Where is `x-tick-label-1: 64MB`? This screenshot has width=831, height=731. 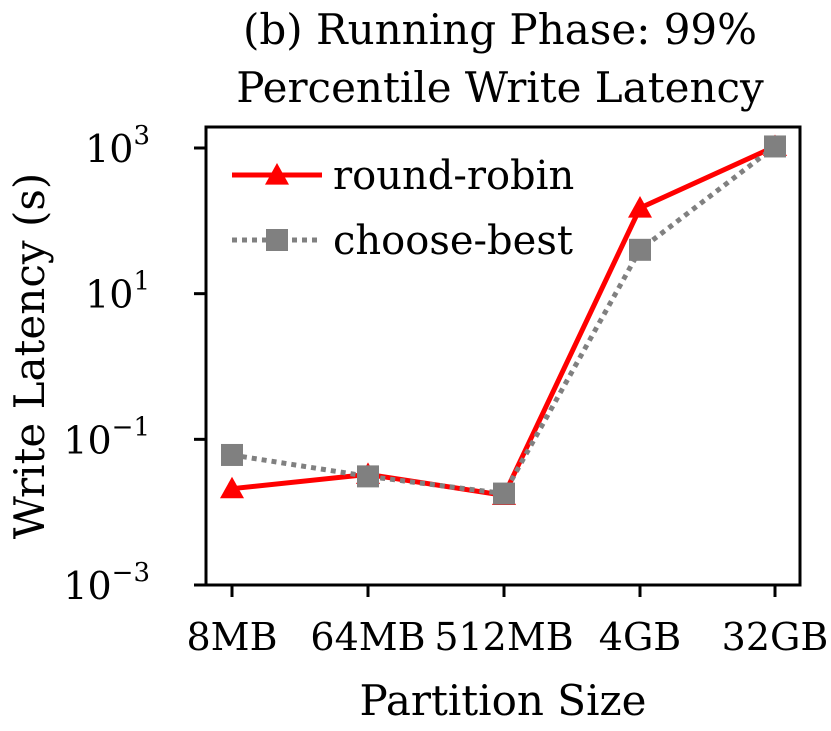
x-tick-label-1: 64MB is located at coordinates (367, 637).